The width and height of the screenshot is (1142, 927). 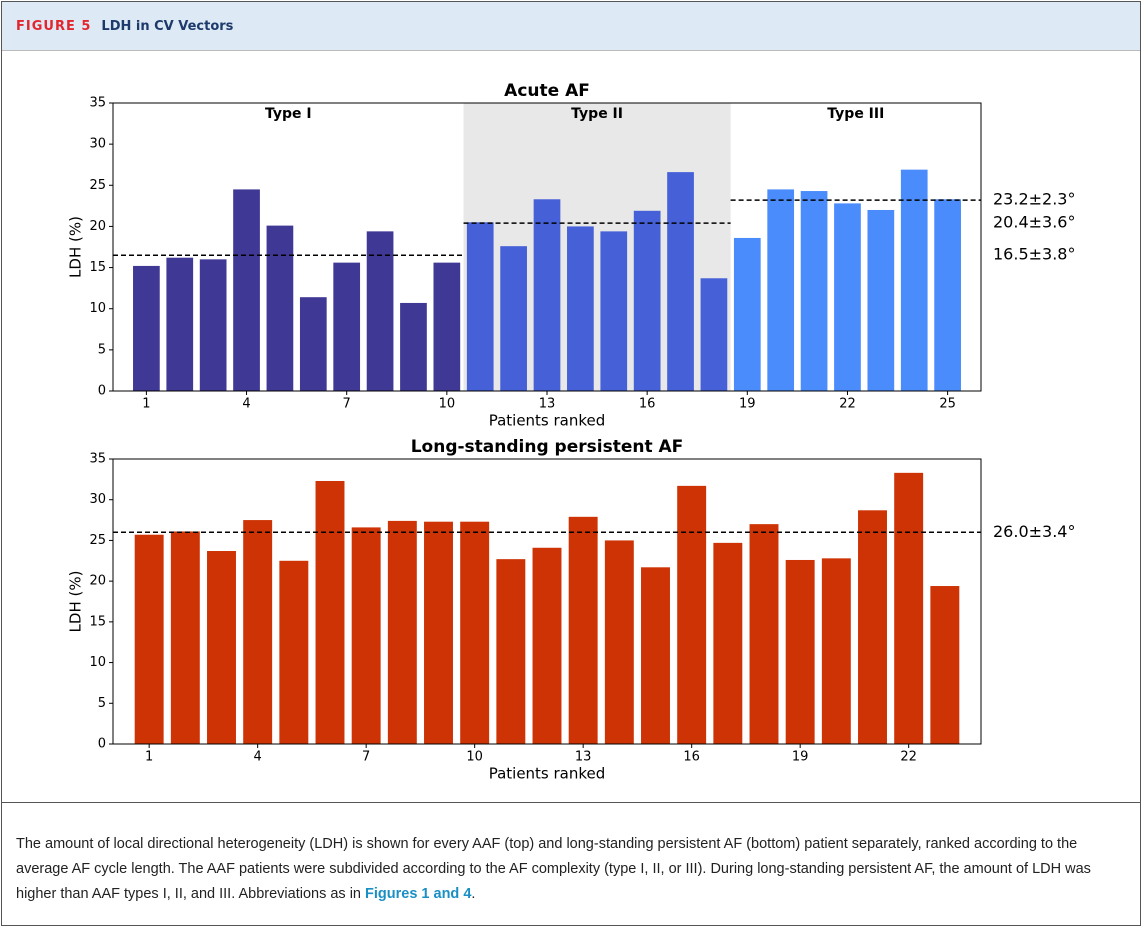 What do you see at coordinates (473, 894) in the screenshot?
I see `caption-end: .` at bounding box center [473, 894].